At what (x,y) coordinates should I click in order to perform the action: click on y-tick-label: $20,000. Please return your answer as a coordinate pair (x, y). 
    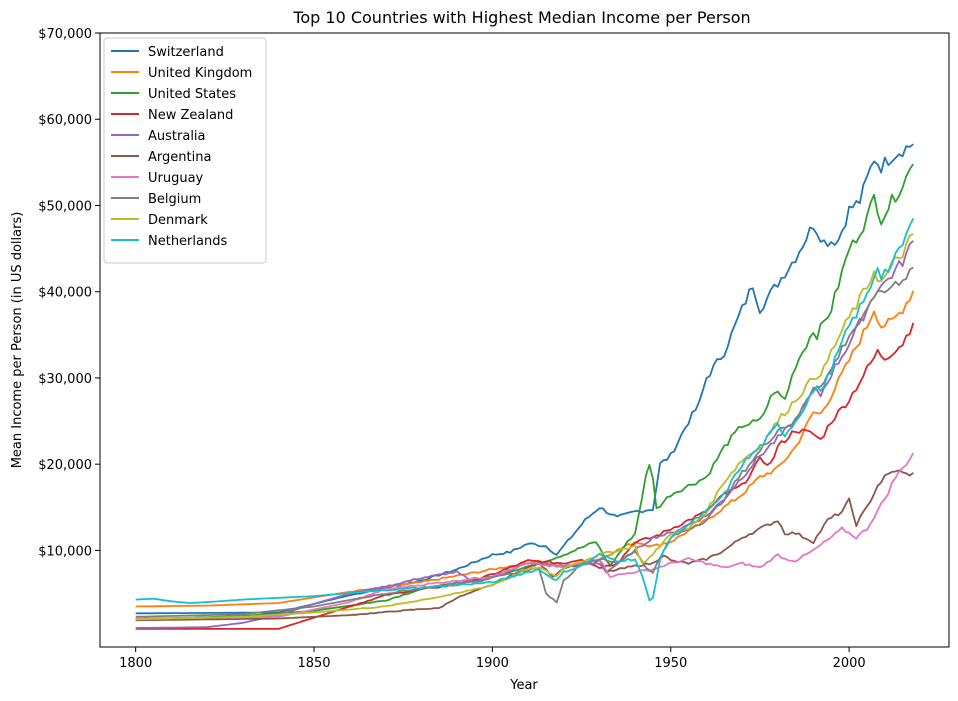
    Looking at the image, I should click on (65, 465).